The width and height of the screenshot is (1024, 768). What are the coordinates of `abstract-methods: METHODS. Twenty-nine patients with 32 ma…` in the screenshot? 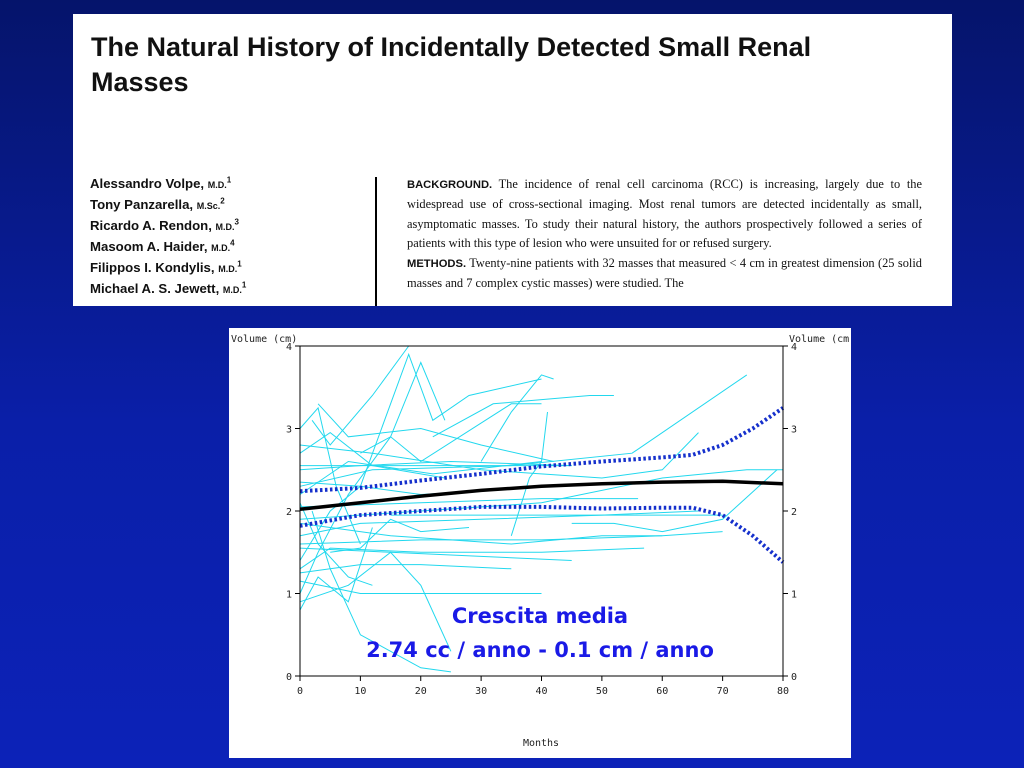 It's located at (664, 274).